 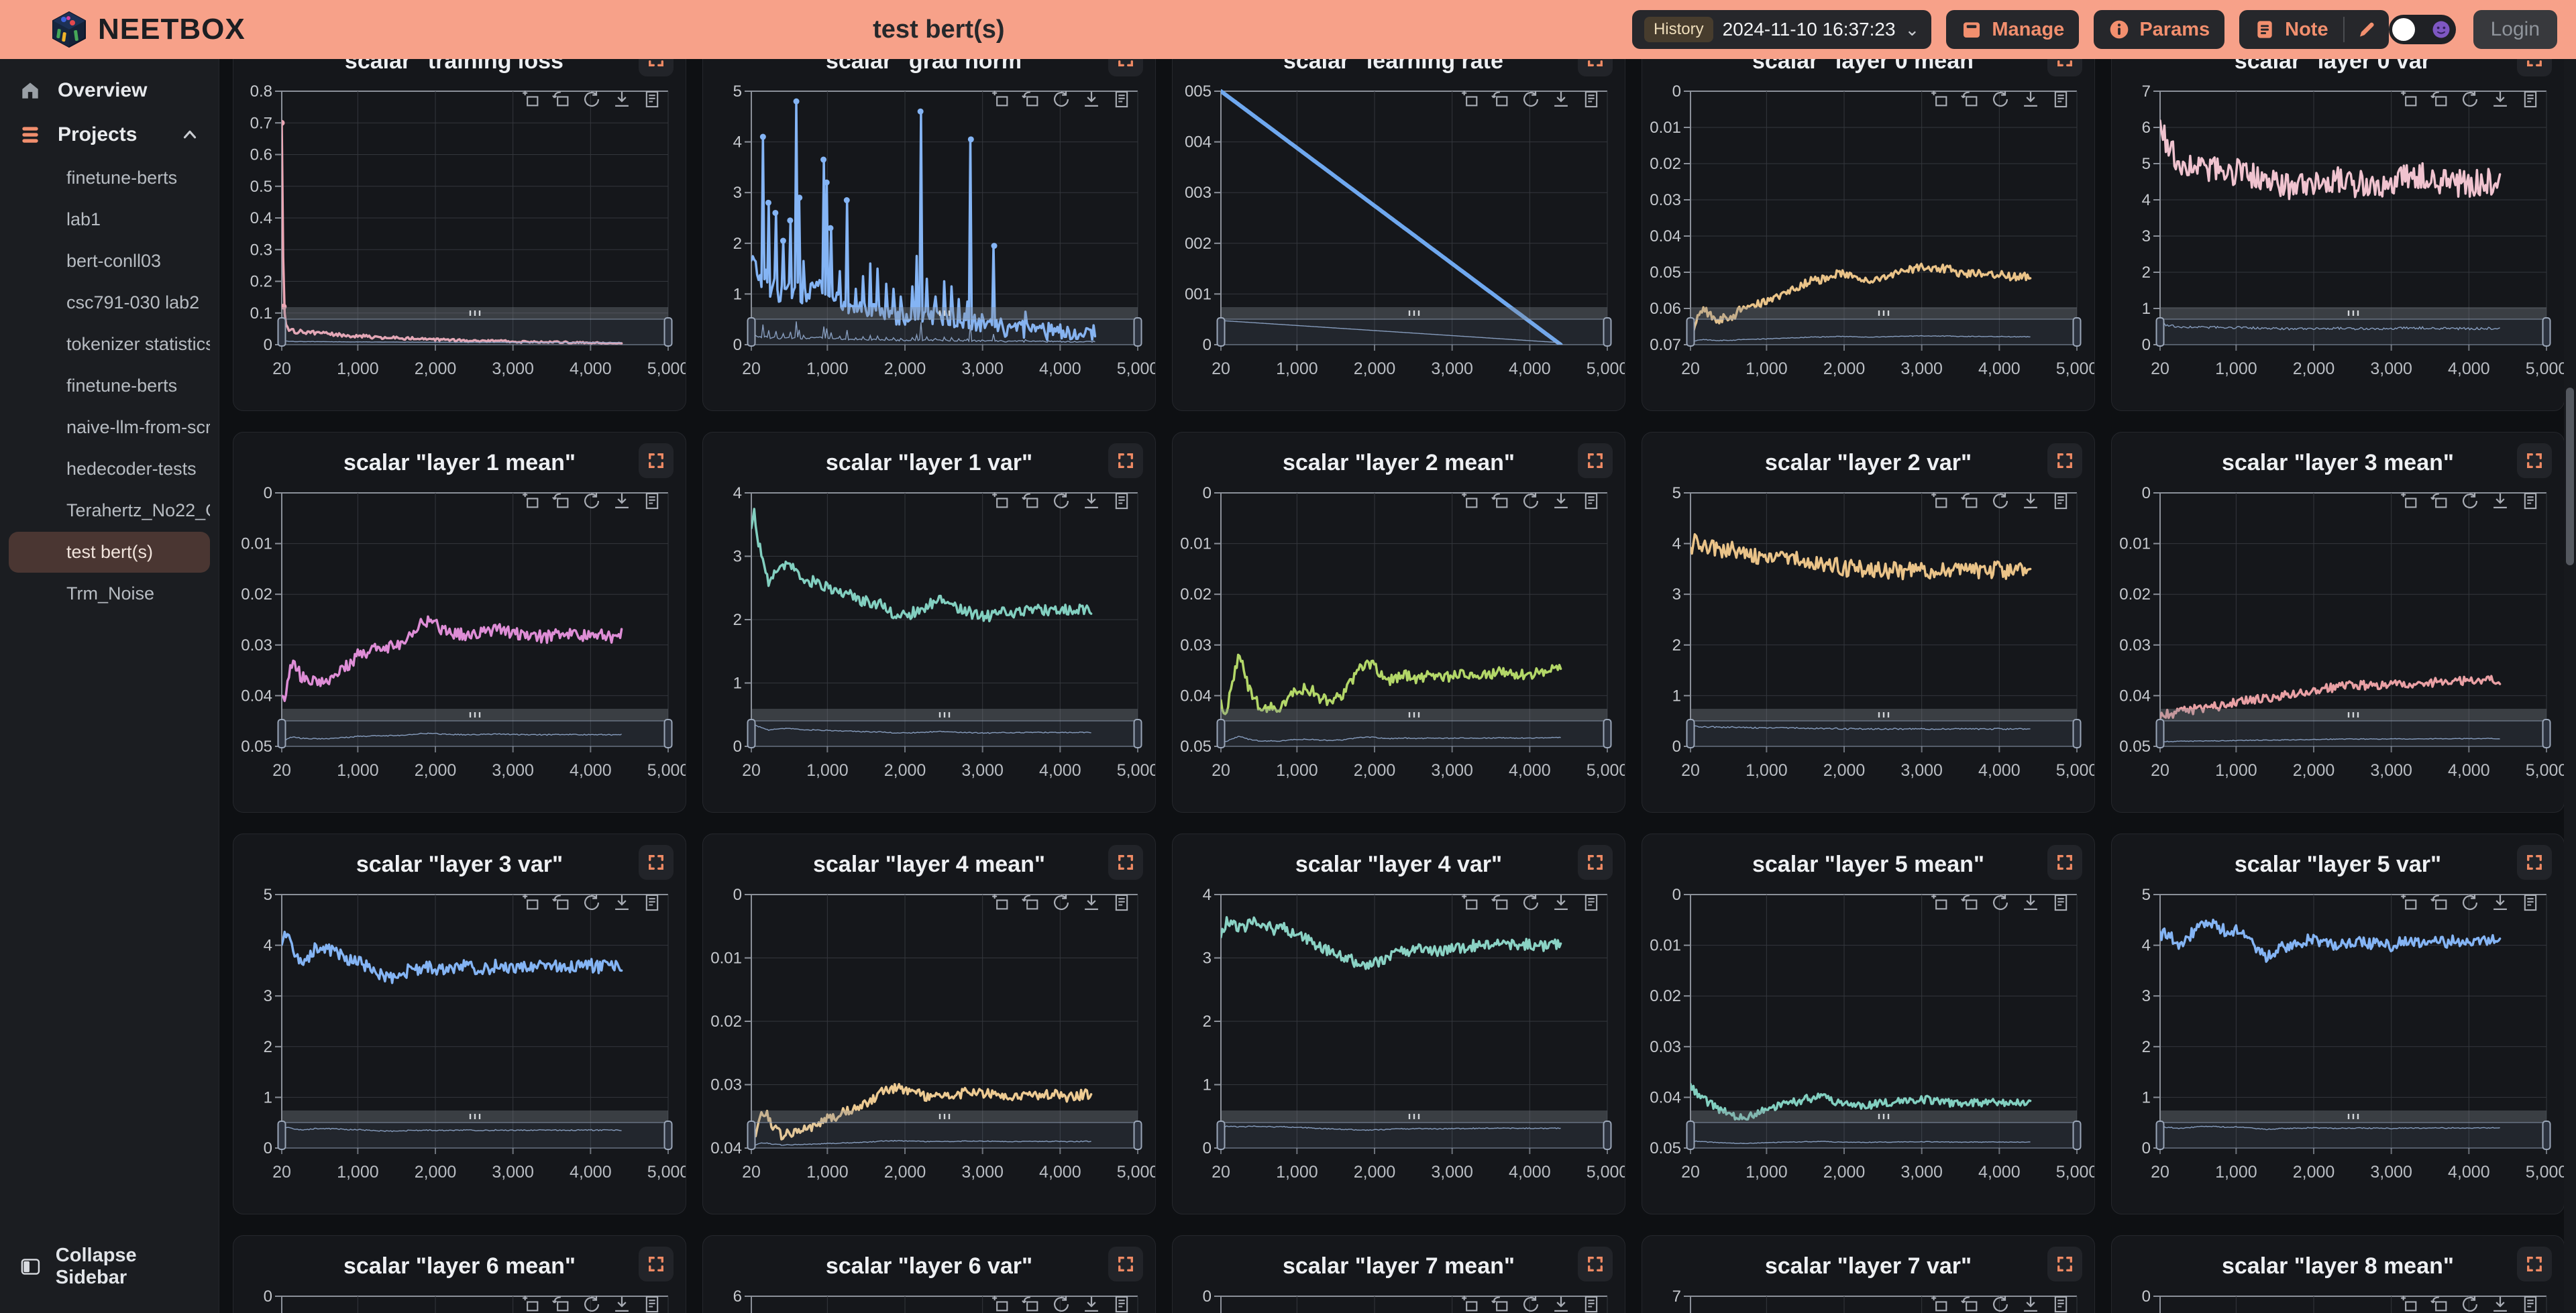 I want to click on sidebar-item-projects: Projects, so click(x=109, y=135).